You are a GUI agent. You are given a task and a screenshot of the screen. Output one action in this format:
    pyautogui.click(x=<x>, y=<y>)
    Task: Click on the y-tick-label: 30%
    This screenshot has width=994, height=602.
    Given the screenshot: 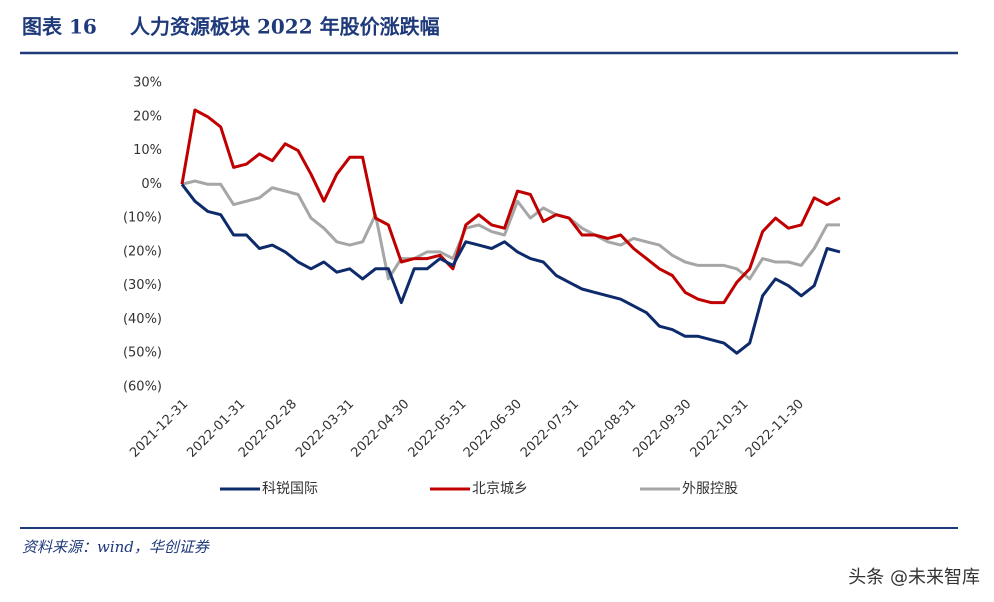 What is the action you would take?
    pyautogui.click(x=147, y=83)
    